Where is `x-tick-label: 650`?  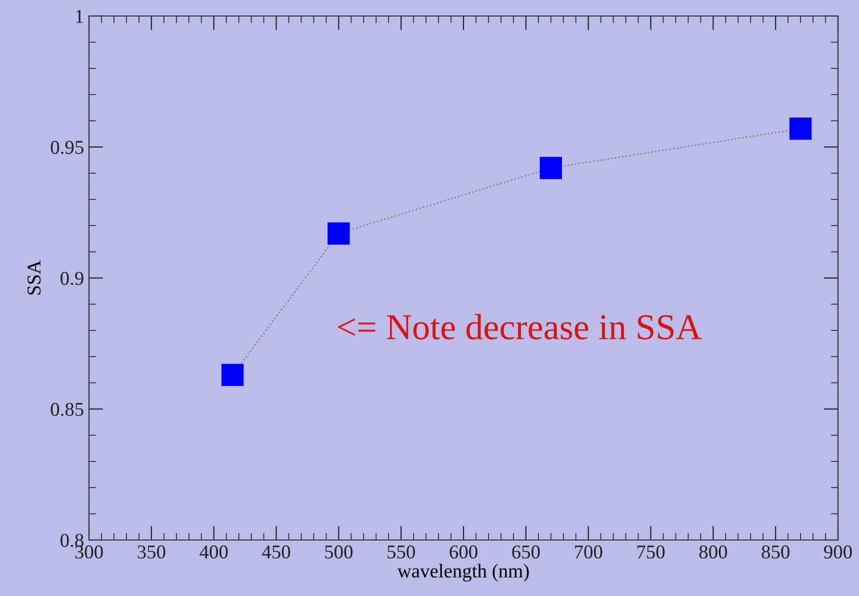
x-tick-label: 650 is located at coordinates (526, 552).